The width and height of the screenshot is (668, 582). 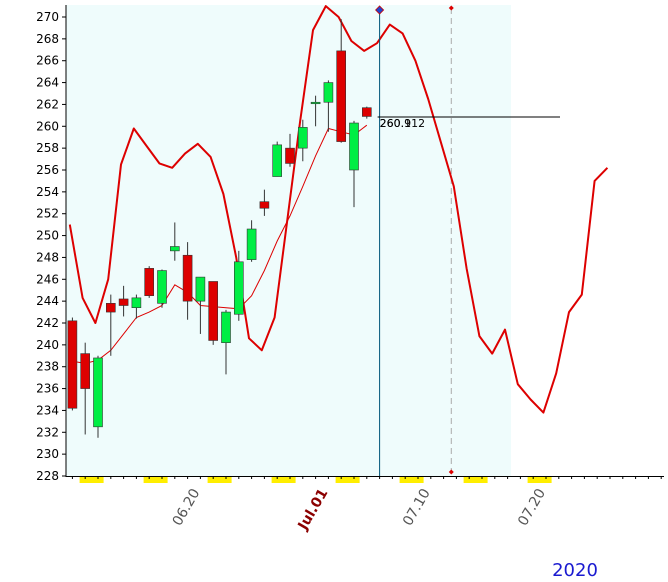 What do you see at coordinates (396, 123) in the screenshot?
I see `price-label-text: 260.1` at bounding box center [396, 123].